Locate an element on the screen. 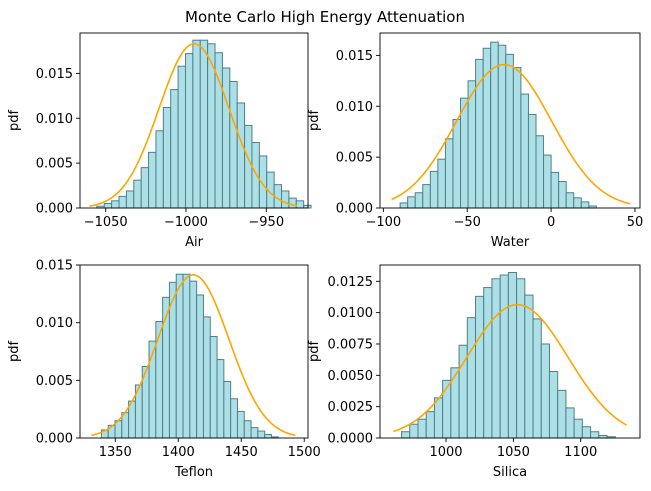 The image size is (651, 491). y-tick-label: 0.000 is located at coordinates (54, 209).